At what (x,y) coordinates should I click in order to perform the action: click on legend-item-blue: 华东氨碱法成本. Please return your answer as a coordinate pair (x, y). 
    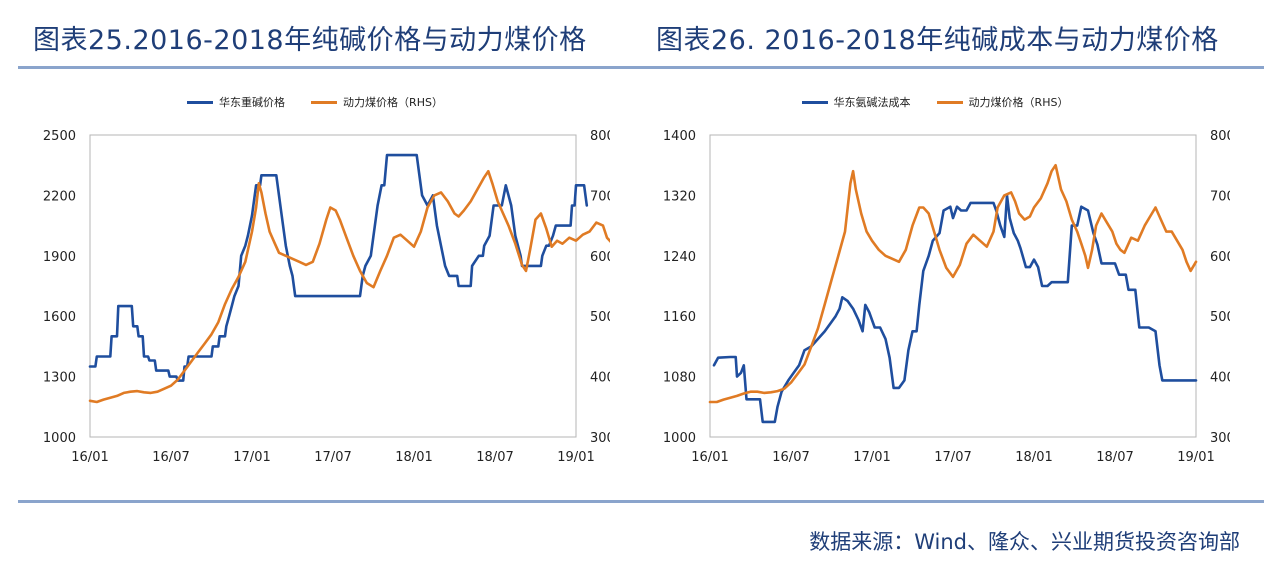
    Looking at the image, I should click on (856, 102).